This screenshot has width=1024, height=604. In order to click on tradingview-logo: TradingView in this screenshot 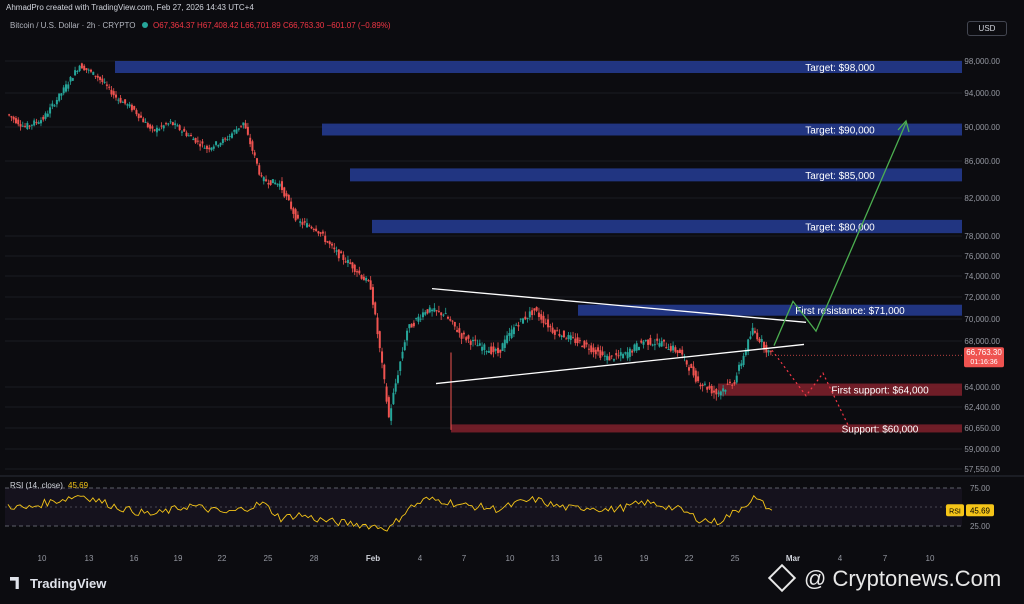, I will do `click(58, 583)`.